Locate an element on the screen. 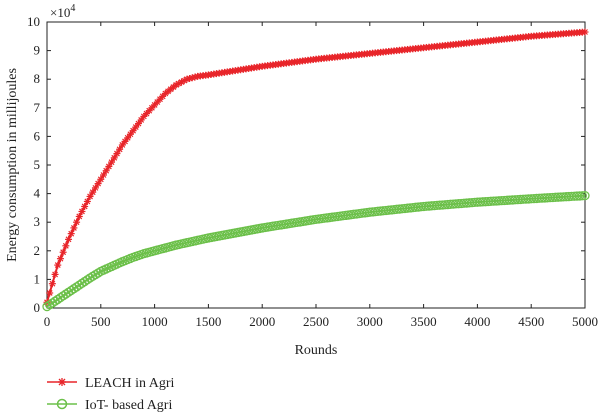 This screenshot has width=600, height=415. legend-label-leach: LEACH in Agri is located at coordinates (130, 383).